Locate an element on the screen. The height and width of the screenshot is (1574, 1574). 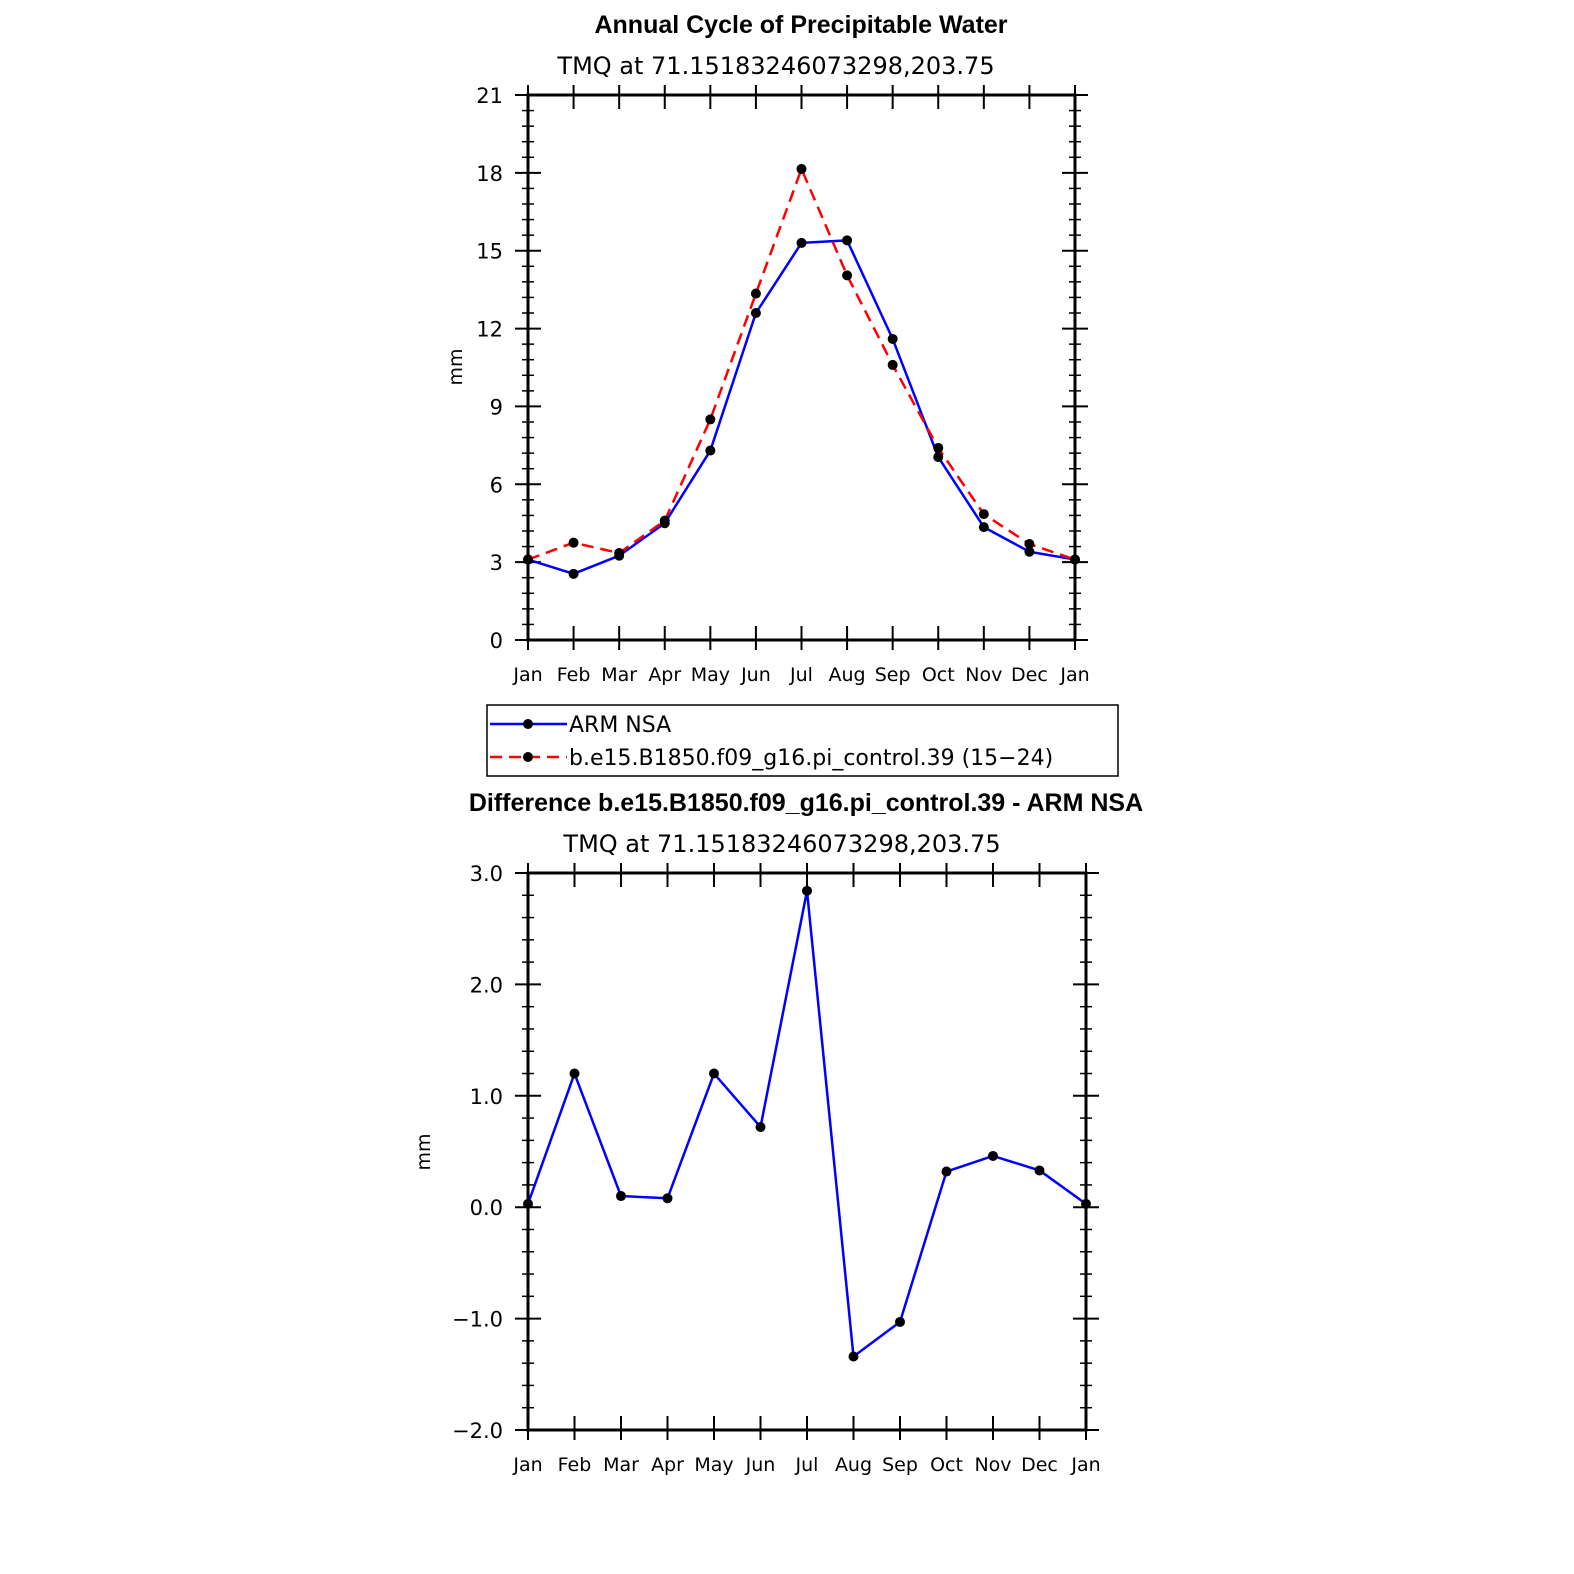
bottom-xtick-label: Jul is located at coordinates (807, 1465).